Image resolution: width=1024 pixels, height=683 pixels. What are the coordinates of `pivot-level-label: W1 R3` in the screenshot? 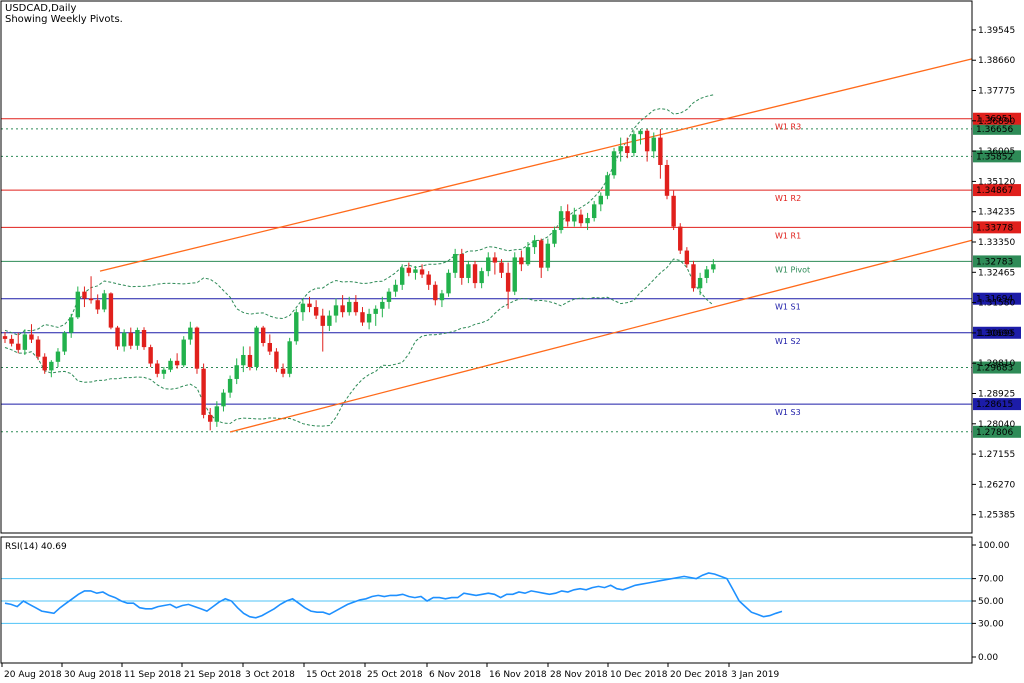 It's located at (788, 127).